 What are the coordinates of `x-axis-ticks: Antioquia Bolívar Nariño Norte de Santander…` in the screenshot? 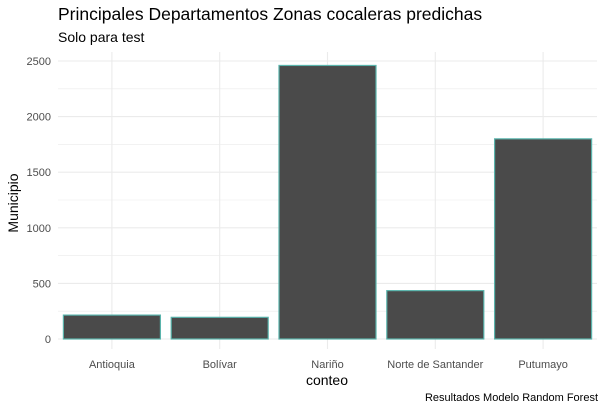 It's located at (328, 365).